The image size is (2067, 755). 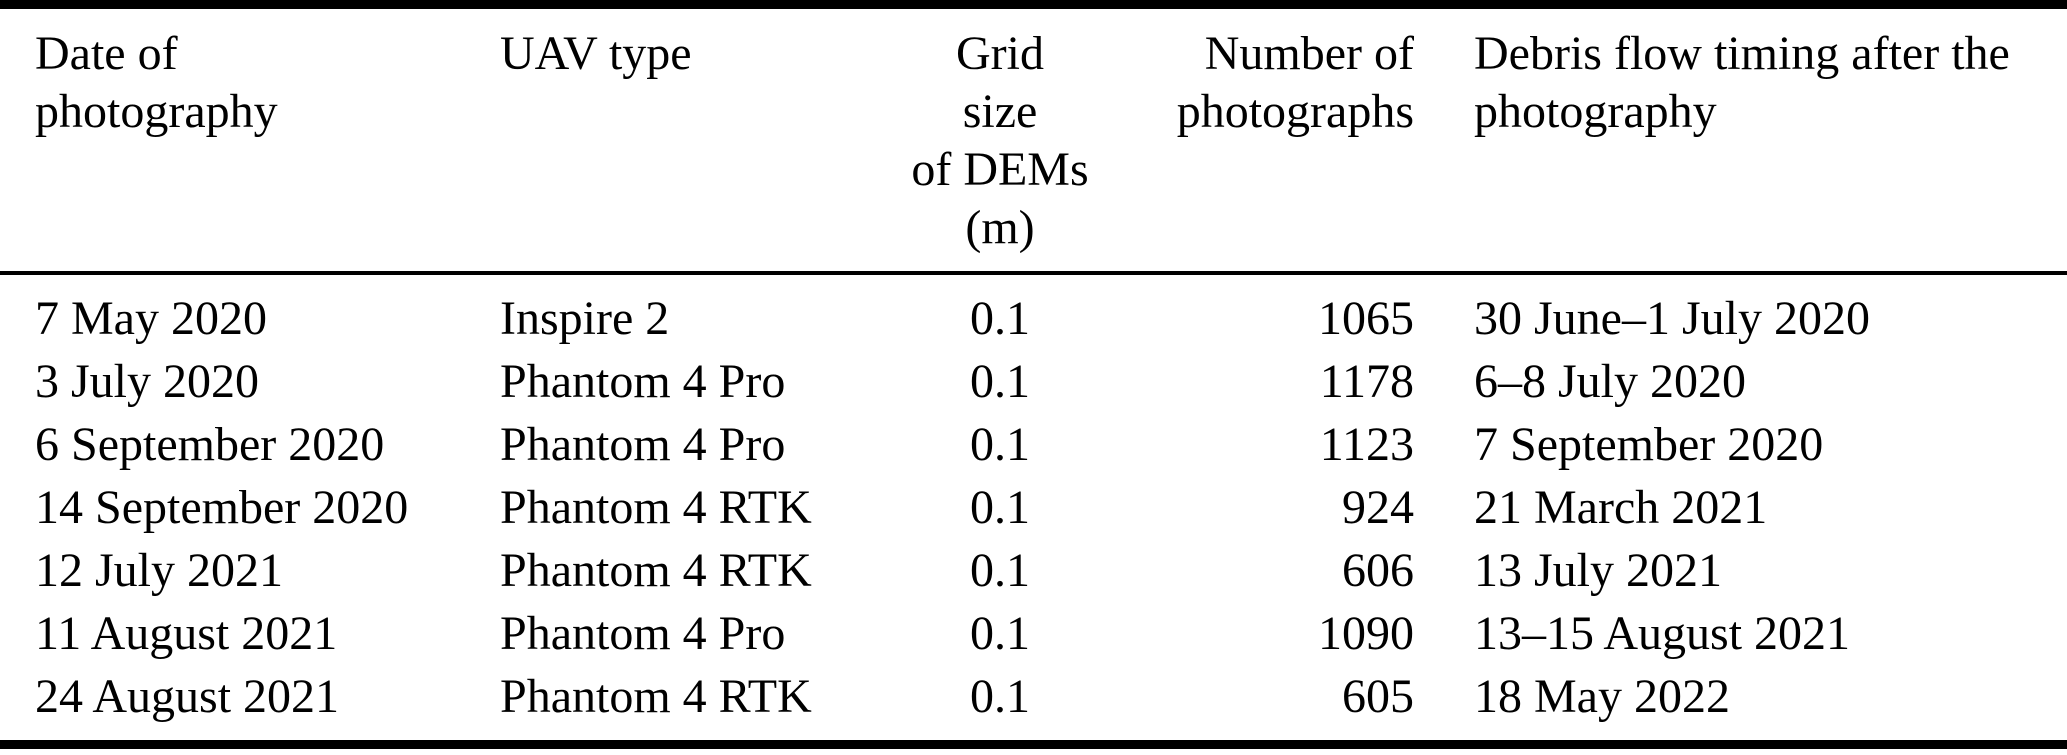 I want to click on cell-date: 24 August 2021, so click(x=187, y=696).